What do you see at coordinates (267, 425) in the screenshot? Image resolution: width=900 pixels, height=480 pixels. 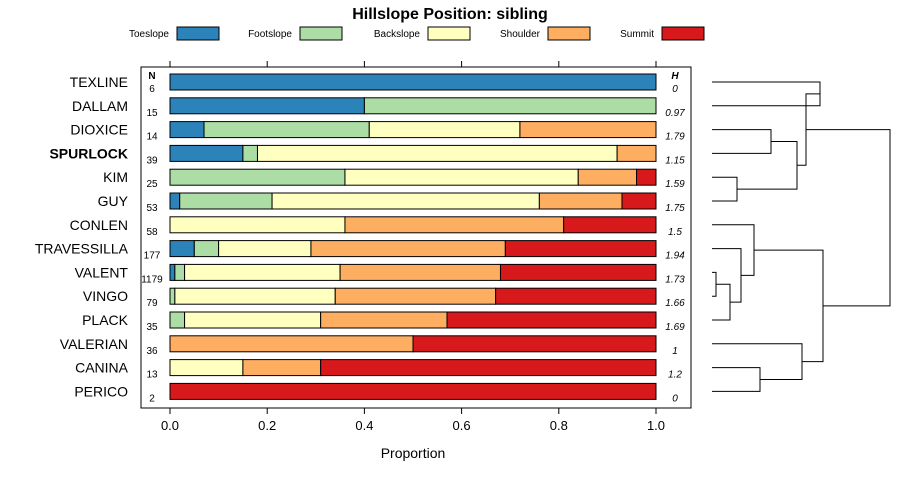 I see `x-tick-label-1: 0.2` at bounding box center [267, 425].